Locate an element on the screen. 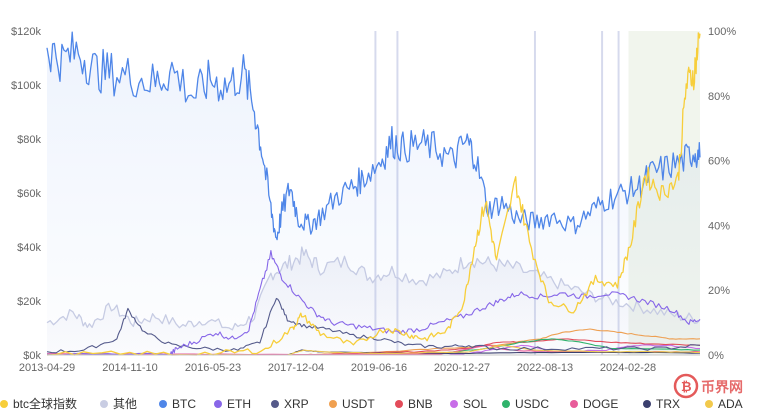 Image resolution: width=760 pixels, height=417 pixels. legend-item-USDC: USDC is located at coordinates (525, 404).